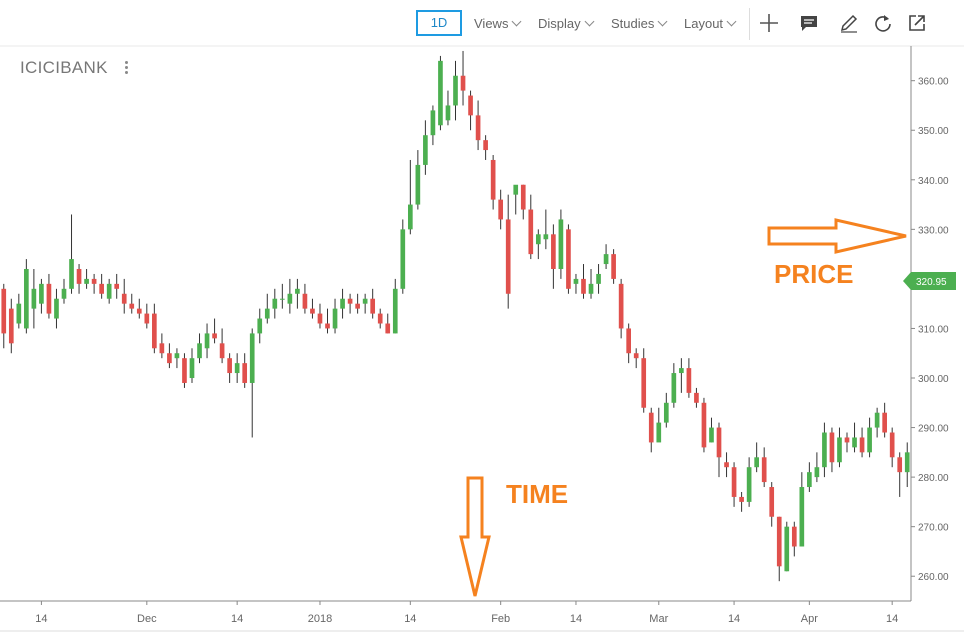 The height and width of the screenshot is (633, 964). I want to click on time-annotation: TIME, so click(513, 536).